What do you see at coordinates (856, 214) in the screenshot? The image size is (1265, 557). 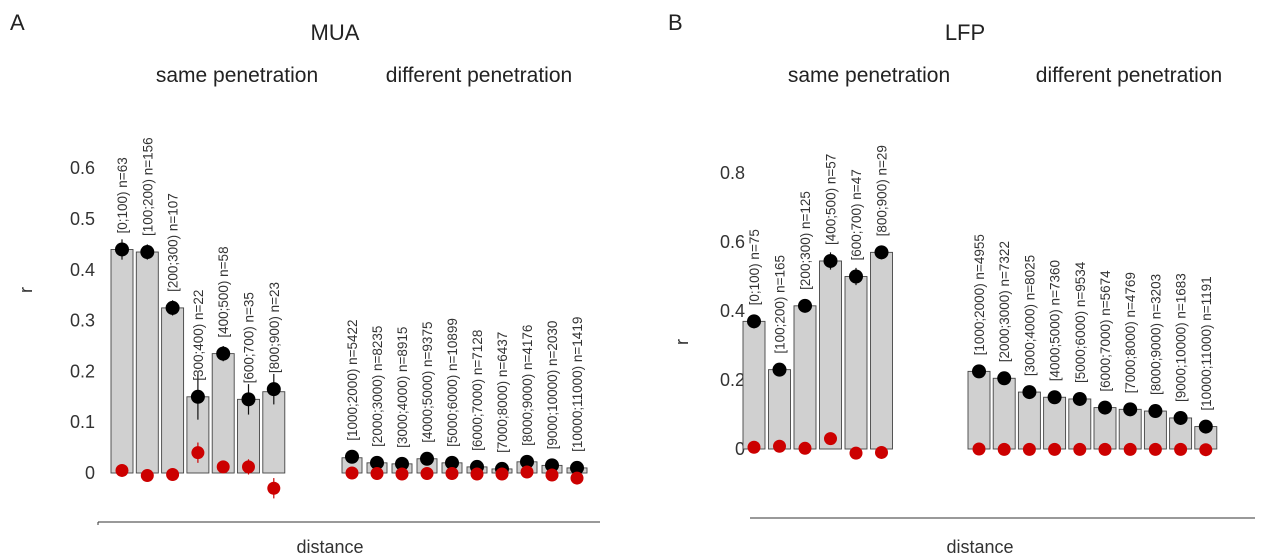 I see `panel-b-bar-label: [600;700) n=47` at bounding box center [856, 214].